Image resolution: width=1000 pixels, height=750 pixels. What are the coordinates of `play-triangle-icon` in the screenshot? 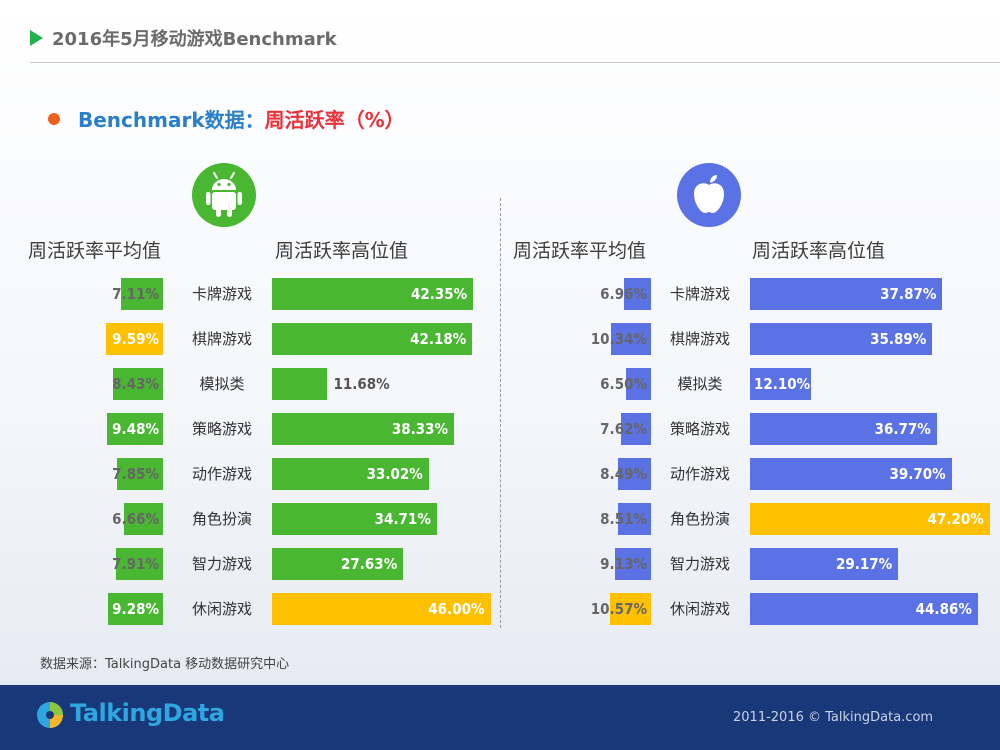 It's located at (36, 38).